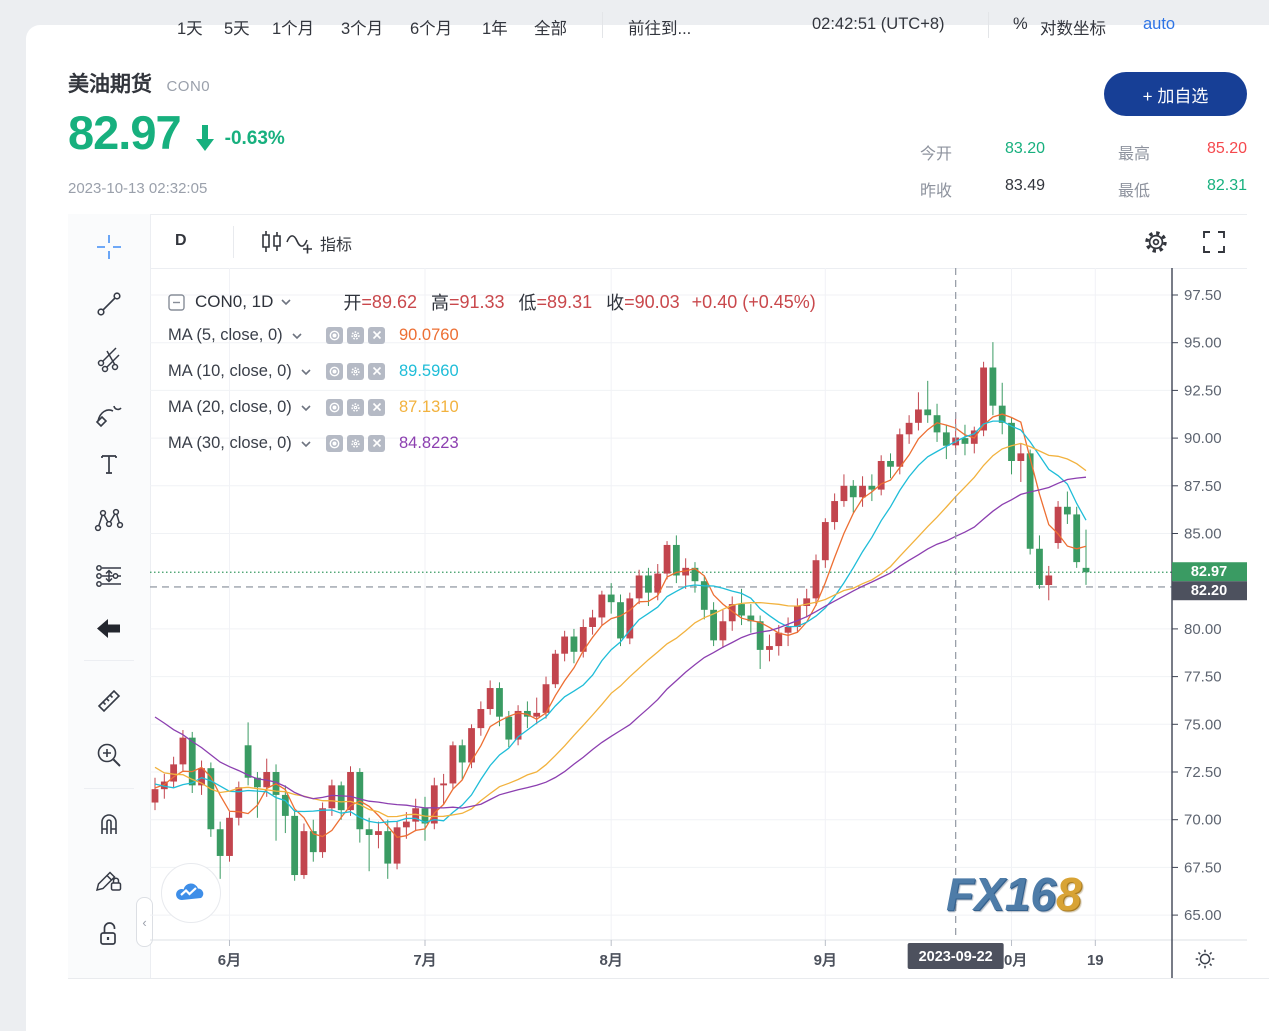  What do you see at coordinates (109, 757) in the screenshot?
I see `zoom-in-tool-button` at bounding box center [109, 757].